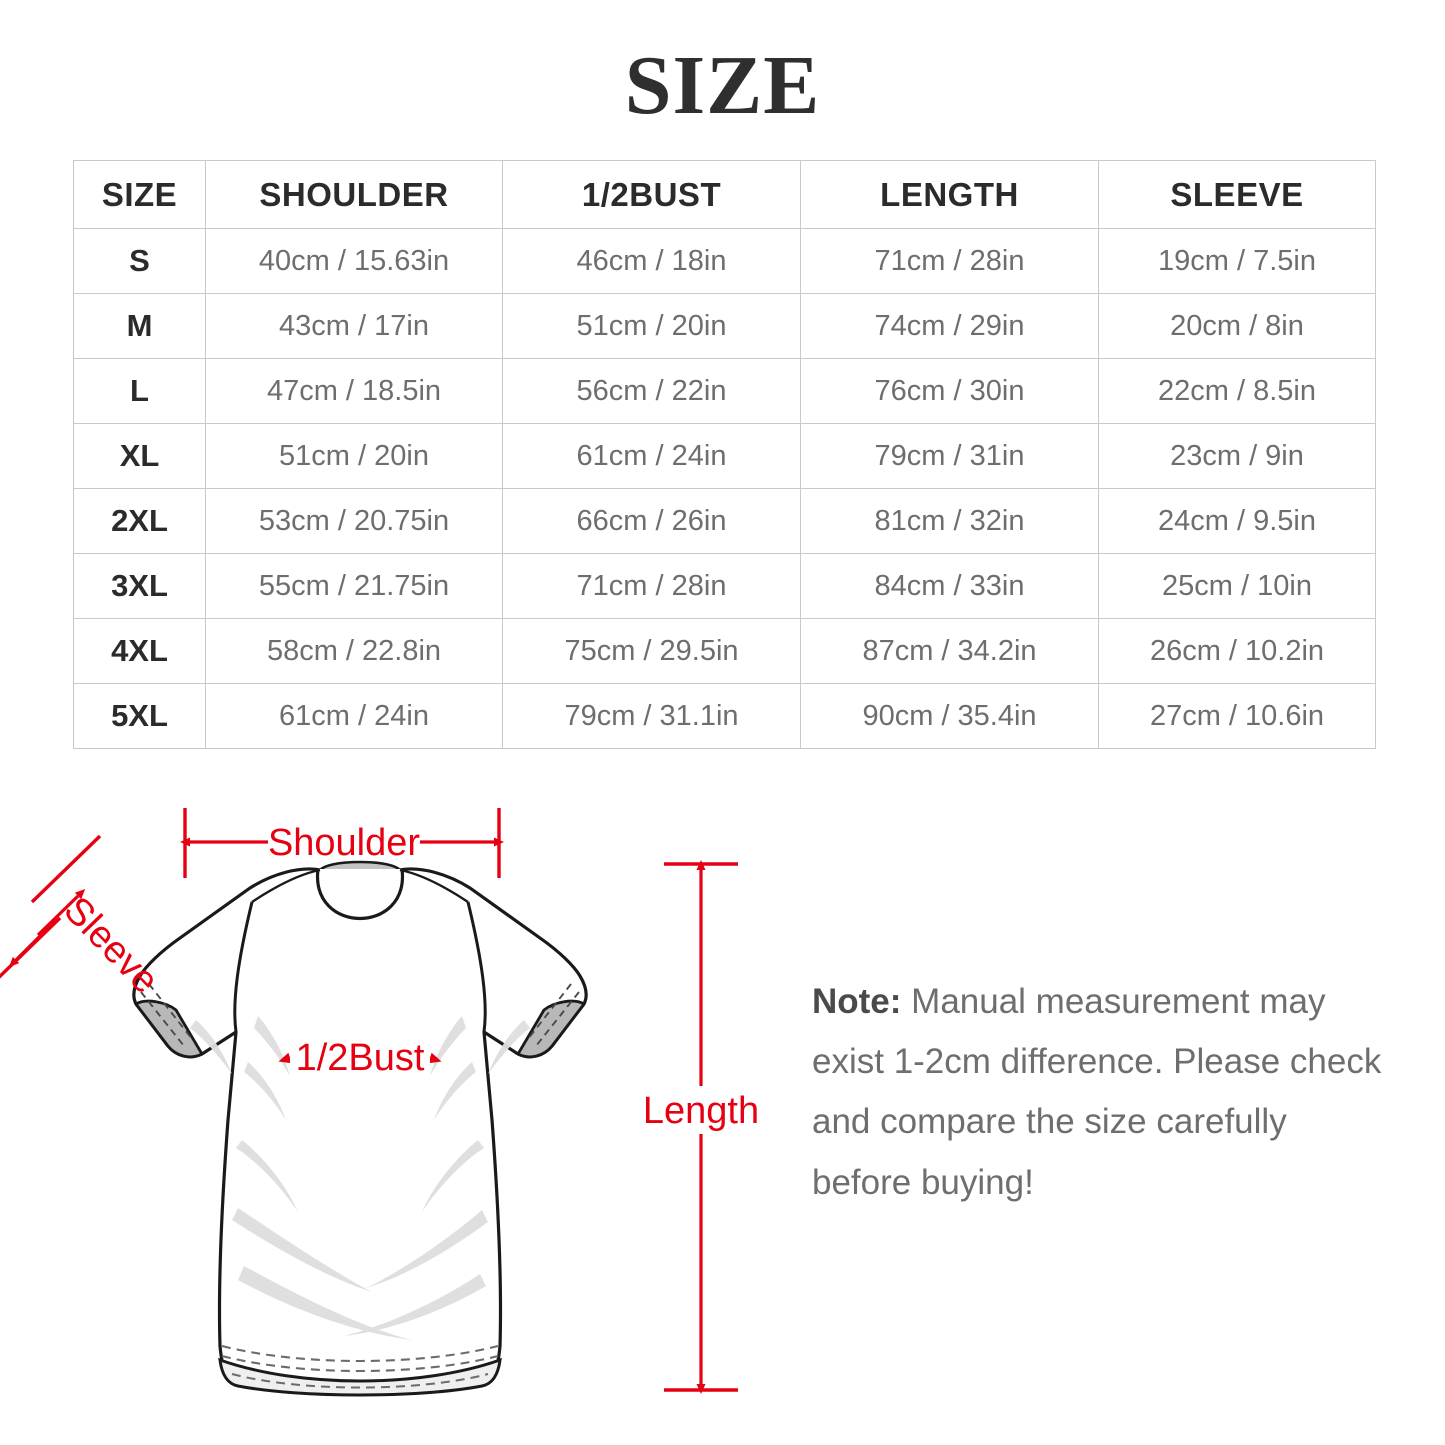 This screenshot has width=1445, height=1445. Describe the element at coordinates (651, 651) in the screenshot. I see `cell-bust: 75cm / 29.5in` at that location.